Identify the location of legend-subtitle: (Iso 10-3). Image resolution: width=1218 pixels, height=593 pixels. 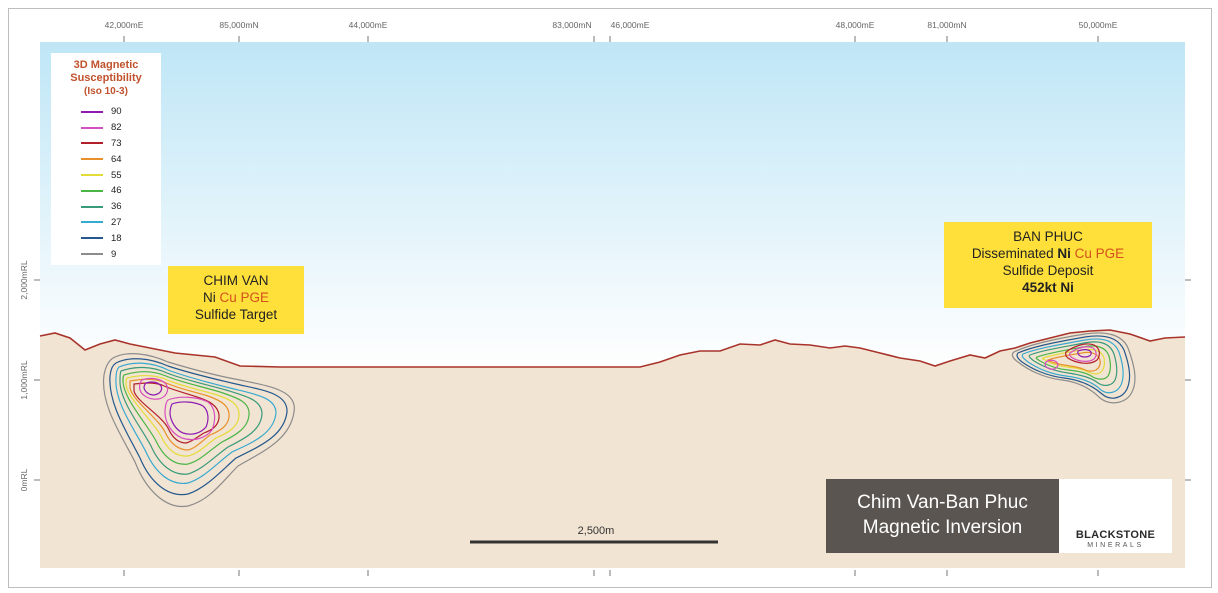
(106, 91).